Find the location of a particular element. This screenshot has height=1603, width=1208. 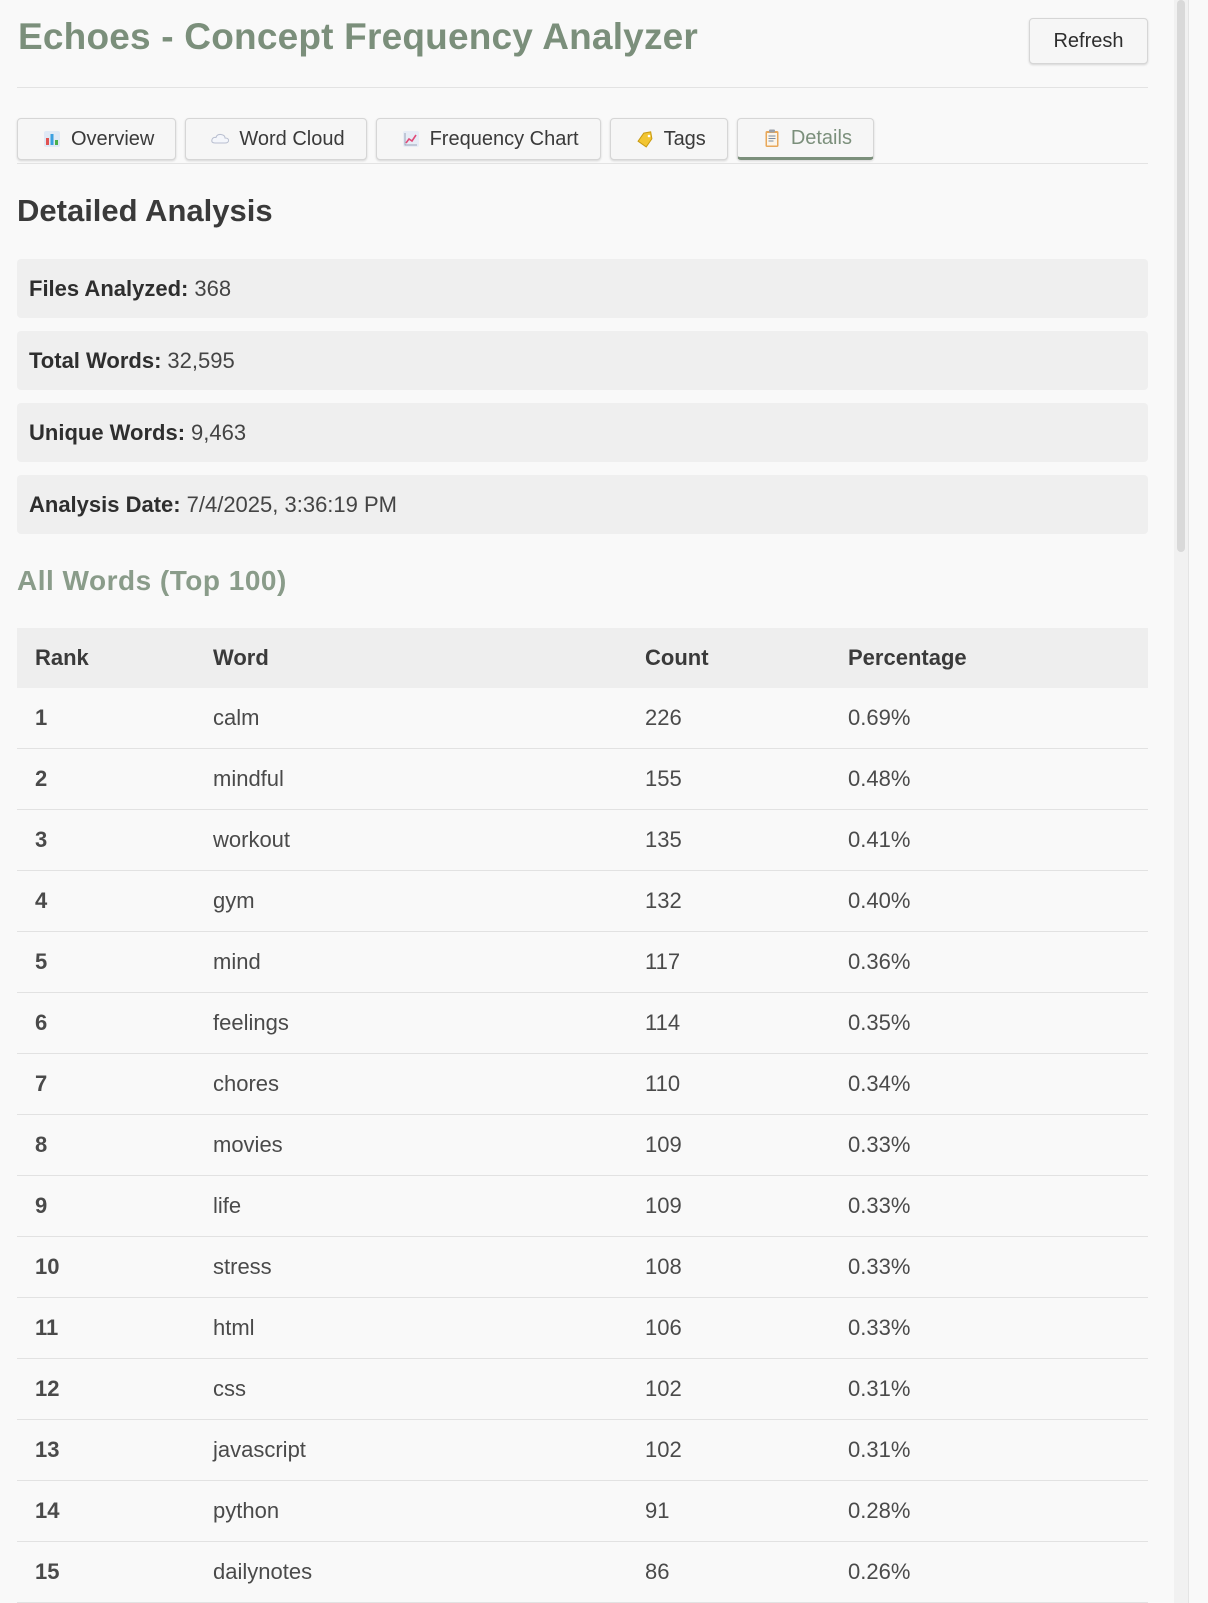

table-row: 3 workout 135 0.41% is located at coordinates (582, 840).